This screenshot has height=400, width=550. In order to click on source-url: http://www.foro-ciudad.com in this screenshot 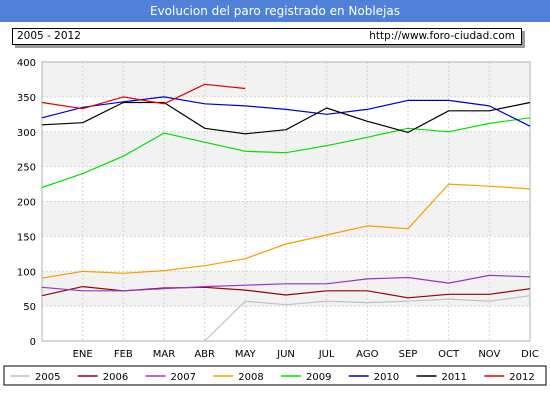, I will do `click(442, 36)`.